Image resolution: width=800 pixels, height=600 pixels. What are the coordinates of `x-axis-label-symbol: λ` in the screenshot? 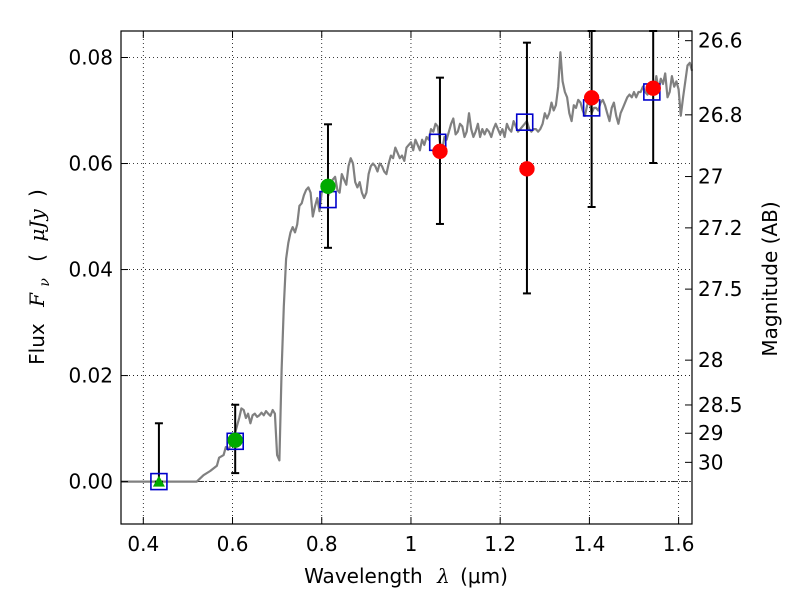 It's located at (443, 576).